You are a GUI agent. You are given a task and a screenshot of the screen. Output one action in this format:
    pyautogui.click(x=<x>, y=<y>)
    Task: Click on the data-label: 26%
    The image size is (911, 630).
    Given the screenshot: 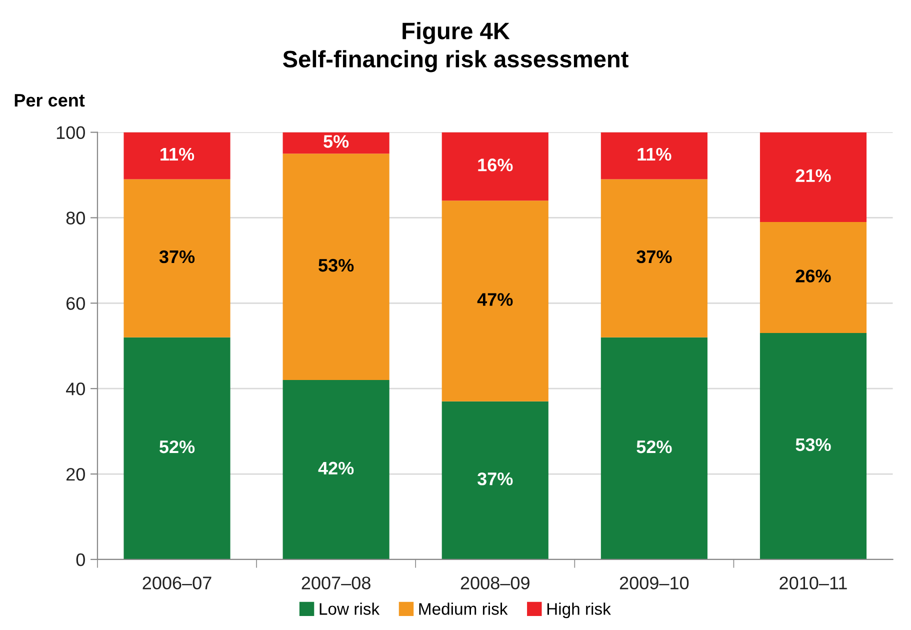 What is the action you would take?
    pyautogui.click(x=813, y=276)
    